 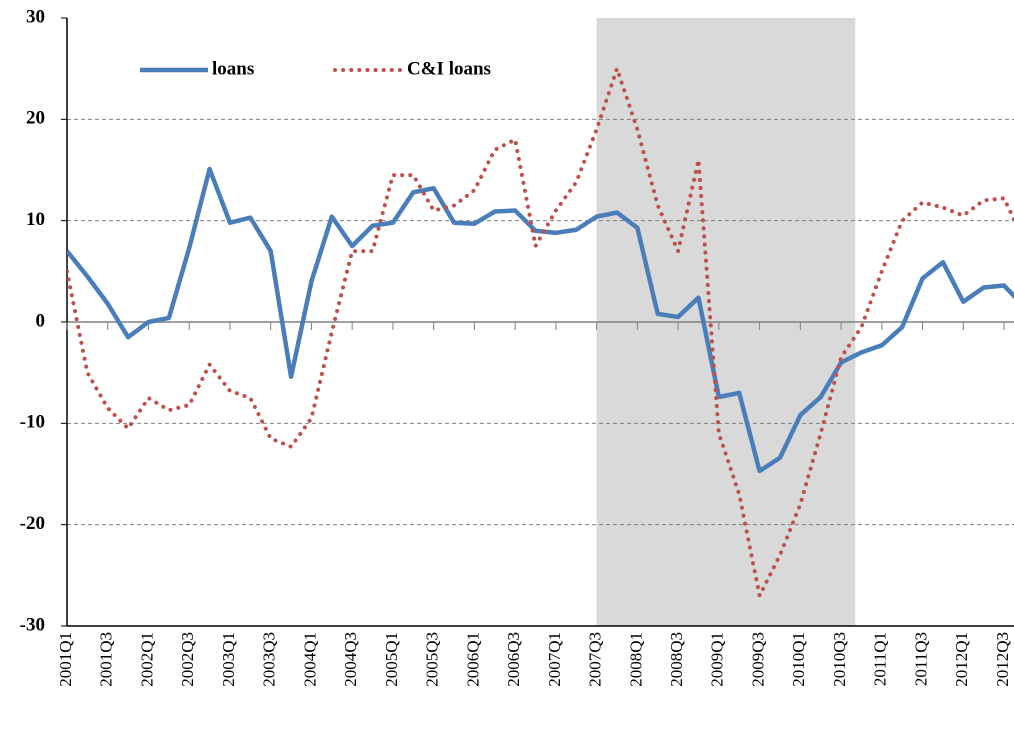 What do you see at coordinates (32, 624) in the screenshot?
I see `y-tick-label: -30` at bounding box center [32, 624].